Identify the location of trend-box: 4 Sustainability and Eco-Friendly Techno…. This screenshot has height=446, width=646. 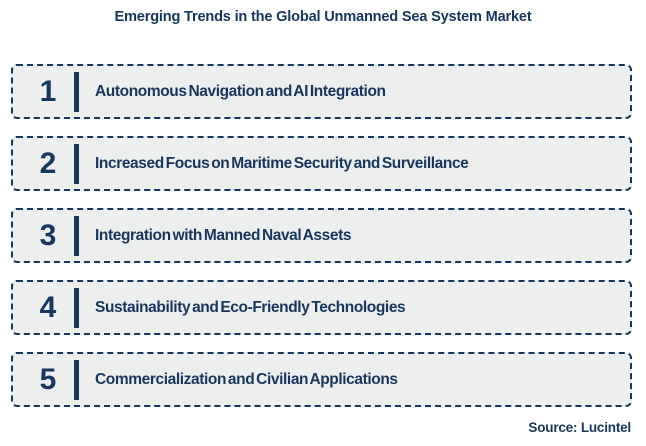
(321, 307).